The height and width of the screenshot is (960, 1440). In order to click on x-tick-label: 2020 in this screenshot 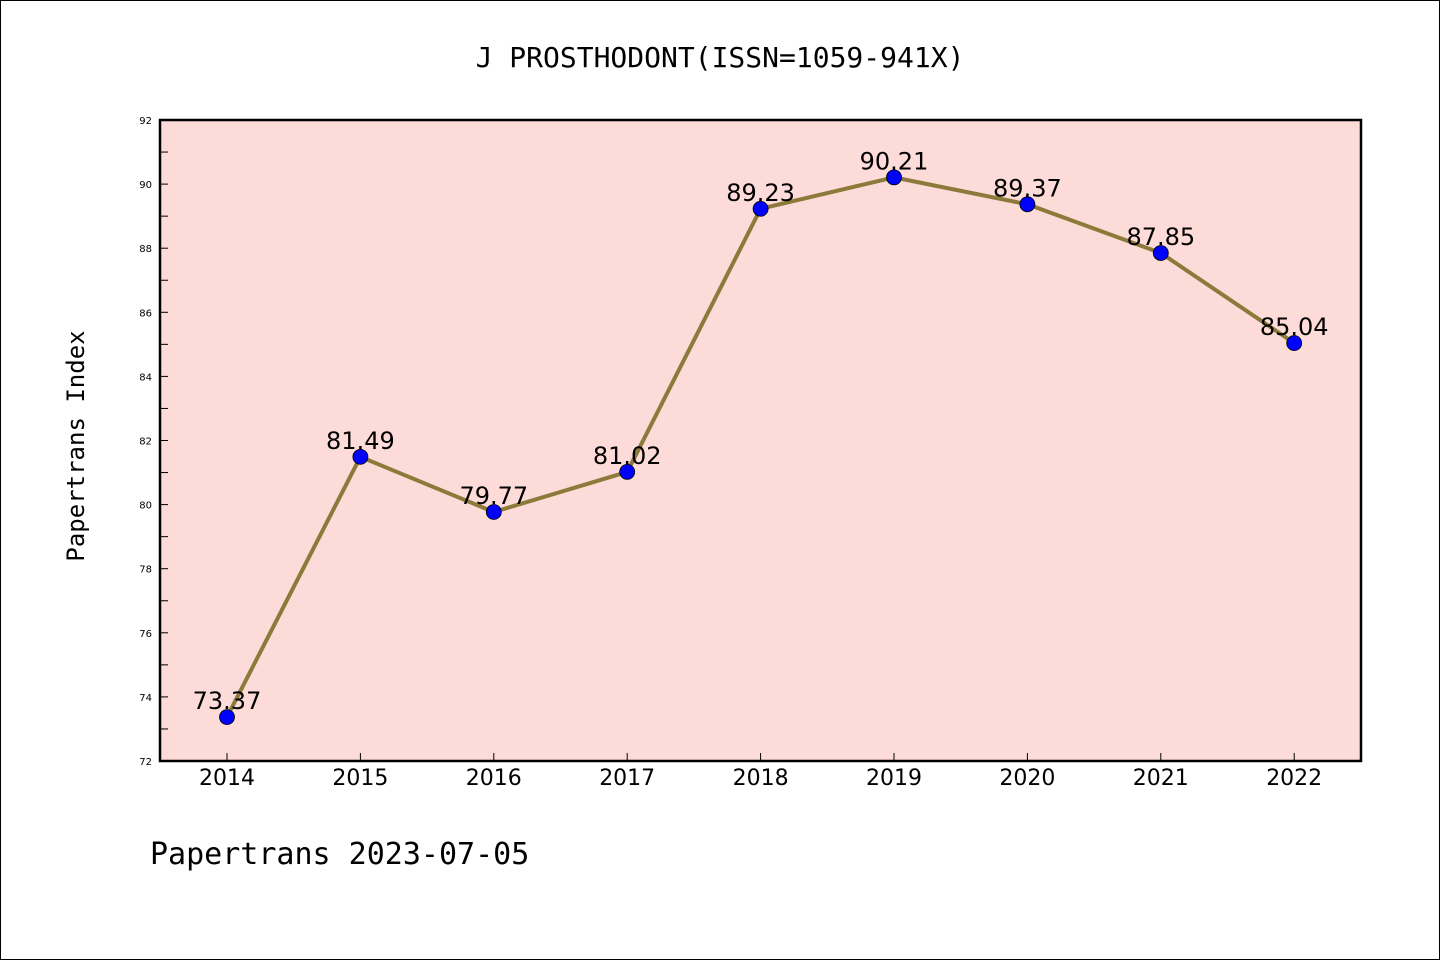, I will do `click(1027, 778)`.